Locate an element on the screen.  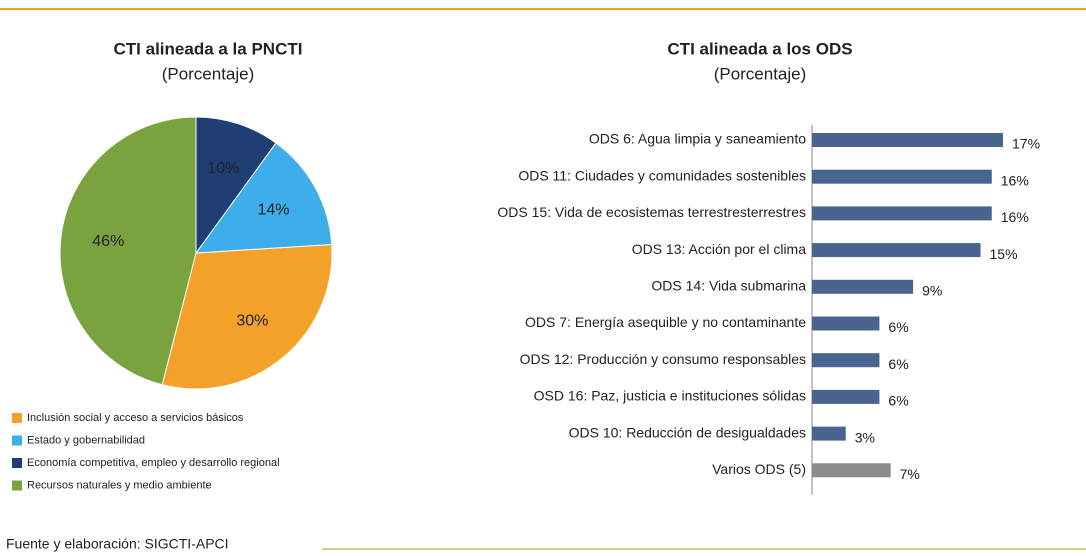
value-label: 7% is located at coordinates (910, 474).